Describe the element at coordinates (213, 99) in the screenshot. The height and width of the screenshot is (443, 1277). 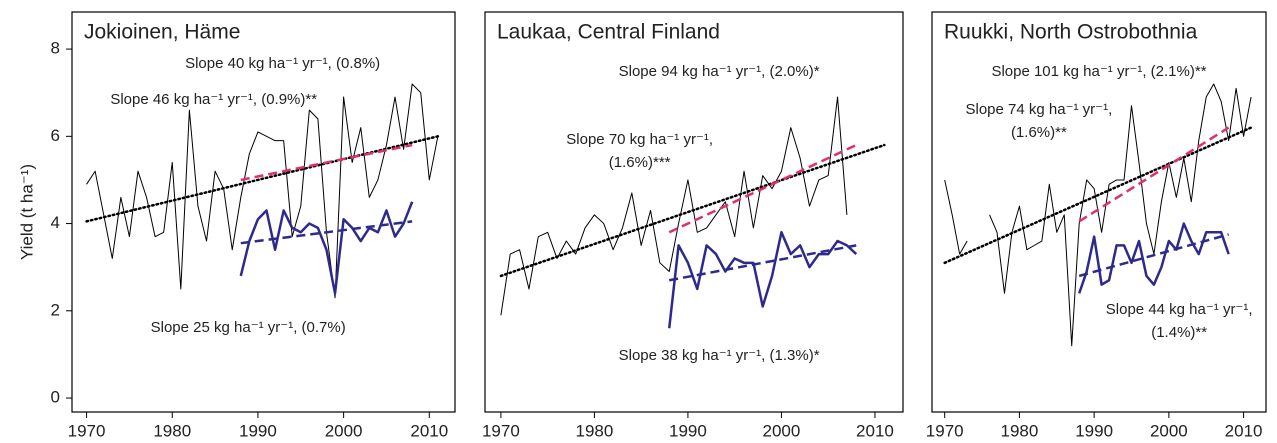
I see `annotation: Slope 46 kg ha⁻¹ yr⁻¹, (0.9%)**` at that location.